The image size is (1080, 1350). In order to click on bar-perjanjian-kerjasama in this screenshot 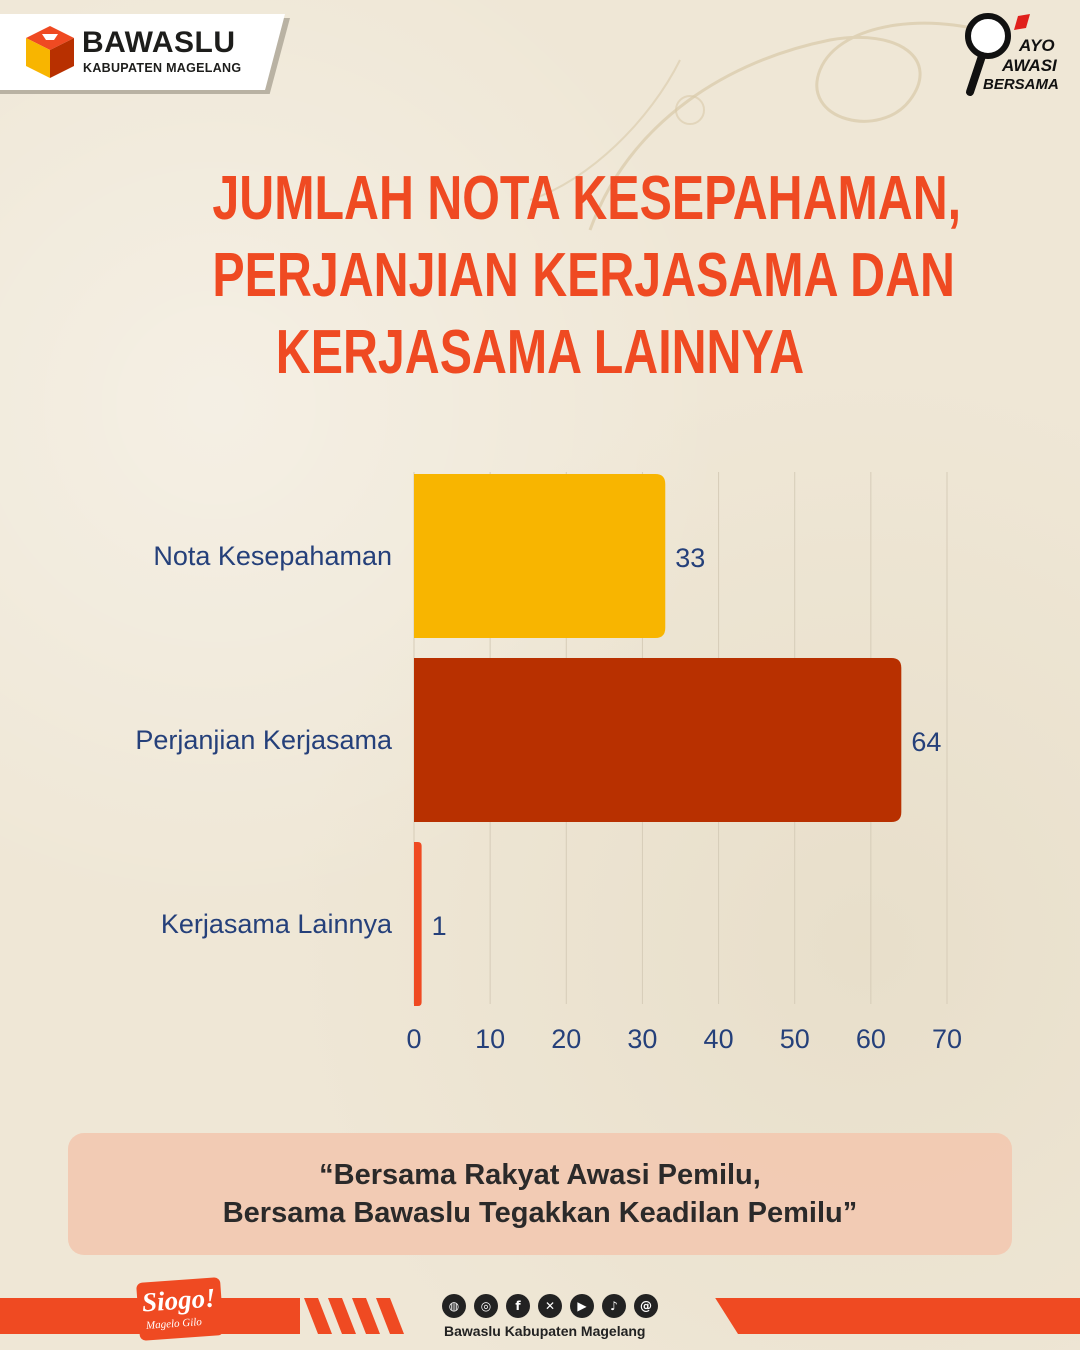, I will do `click(658, 740)`.